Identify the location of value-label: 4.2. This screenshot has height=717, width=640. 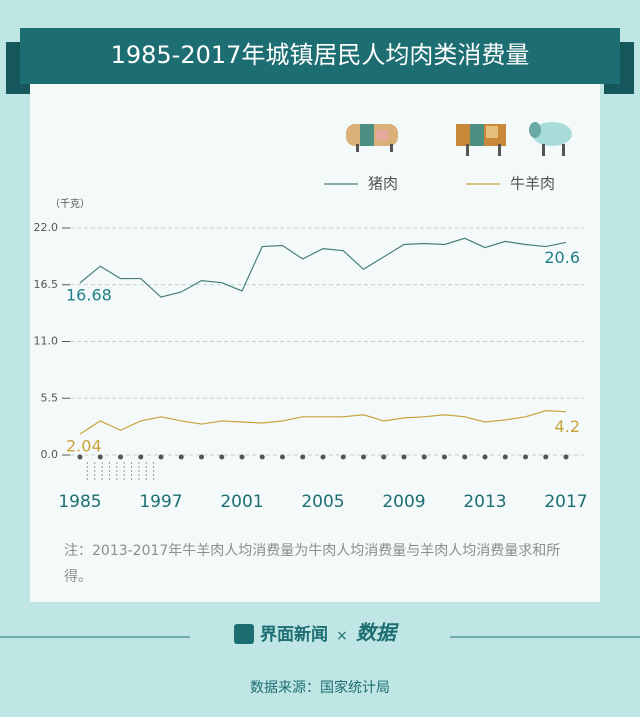
(567, 426).